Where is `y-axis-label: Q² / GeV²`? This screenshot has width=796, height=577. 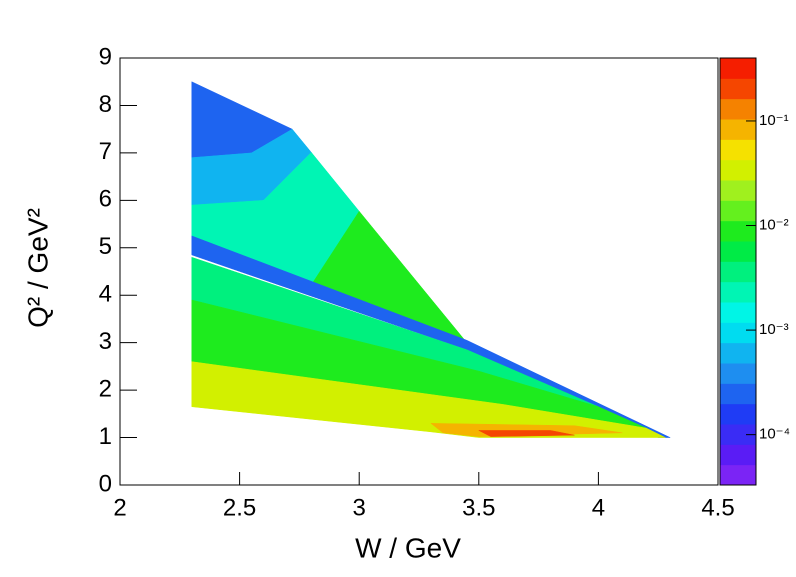 y-axis-label: Q² / GeV² is located at coordinates (37, 268).